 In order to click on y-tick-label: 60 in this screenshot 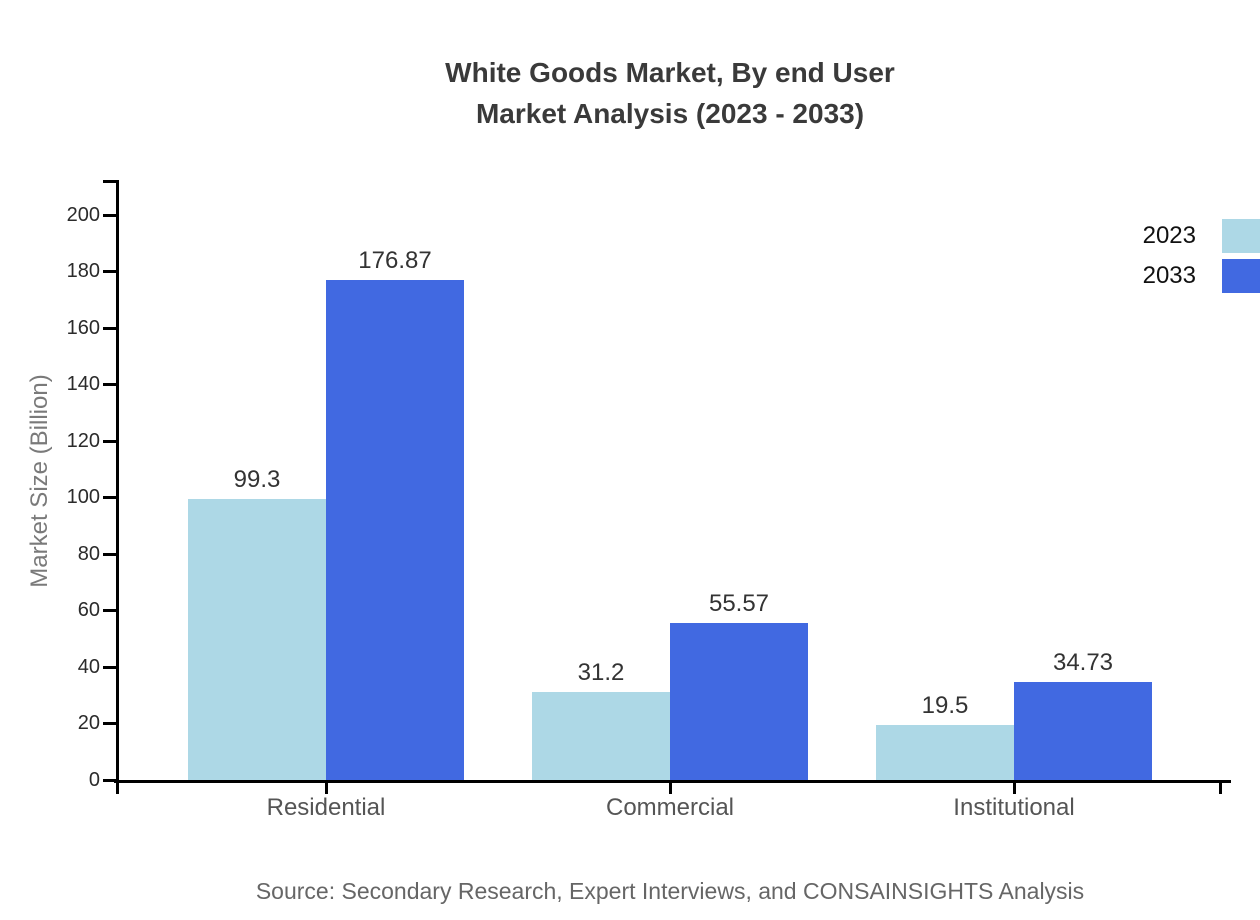, I will do `click(88, 610)`.